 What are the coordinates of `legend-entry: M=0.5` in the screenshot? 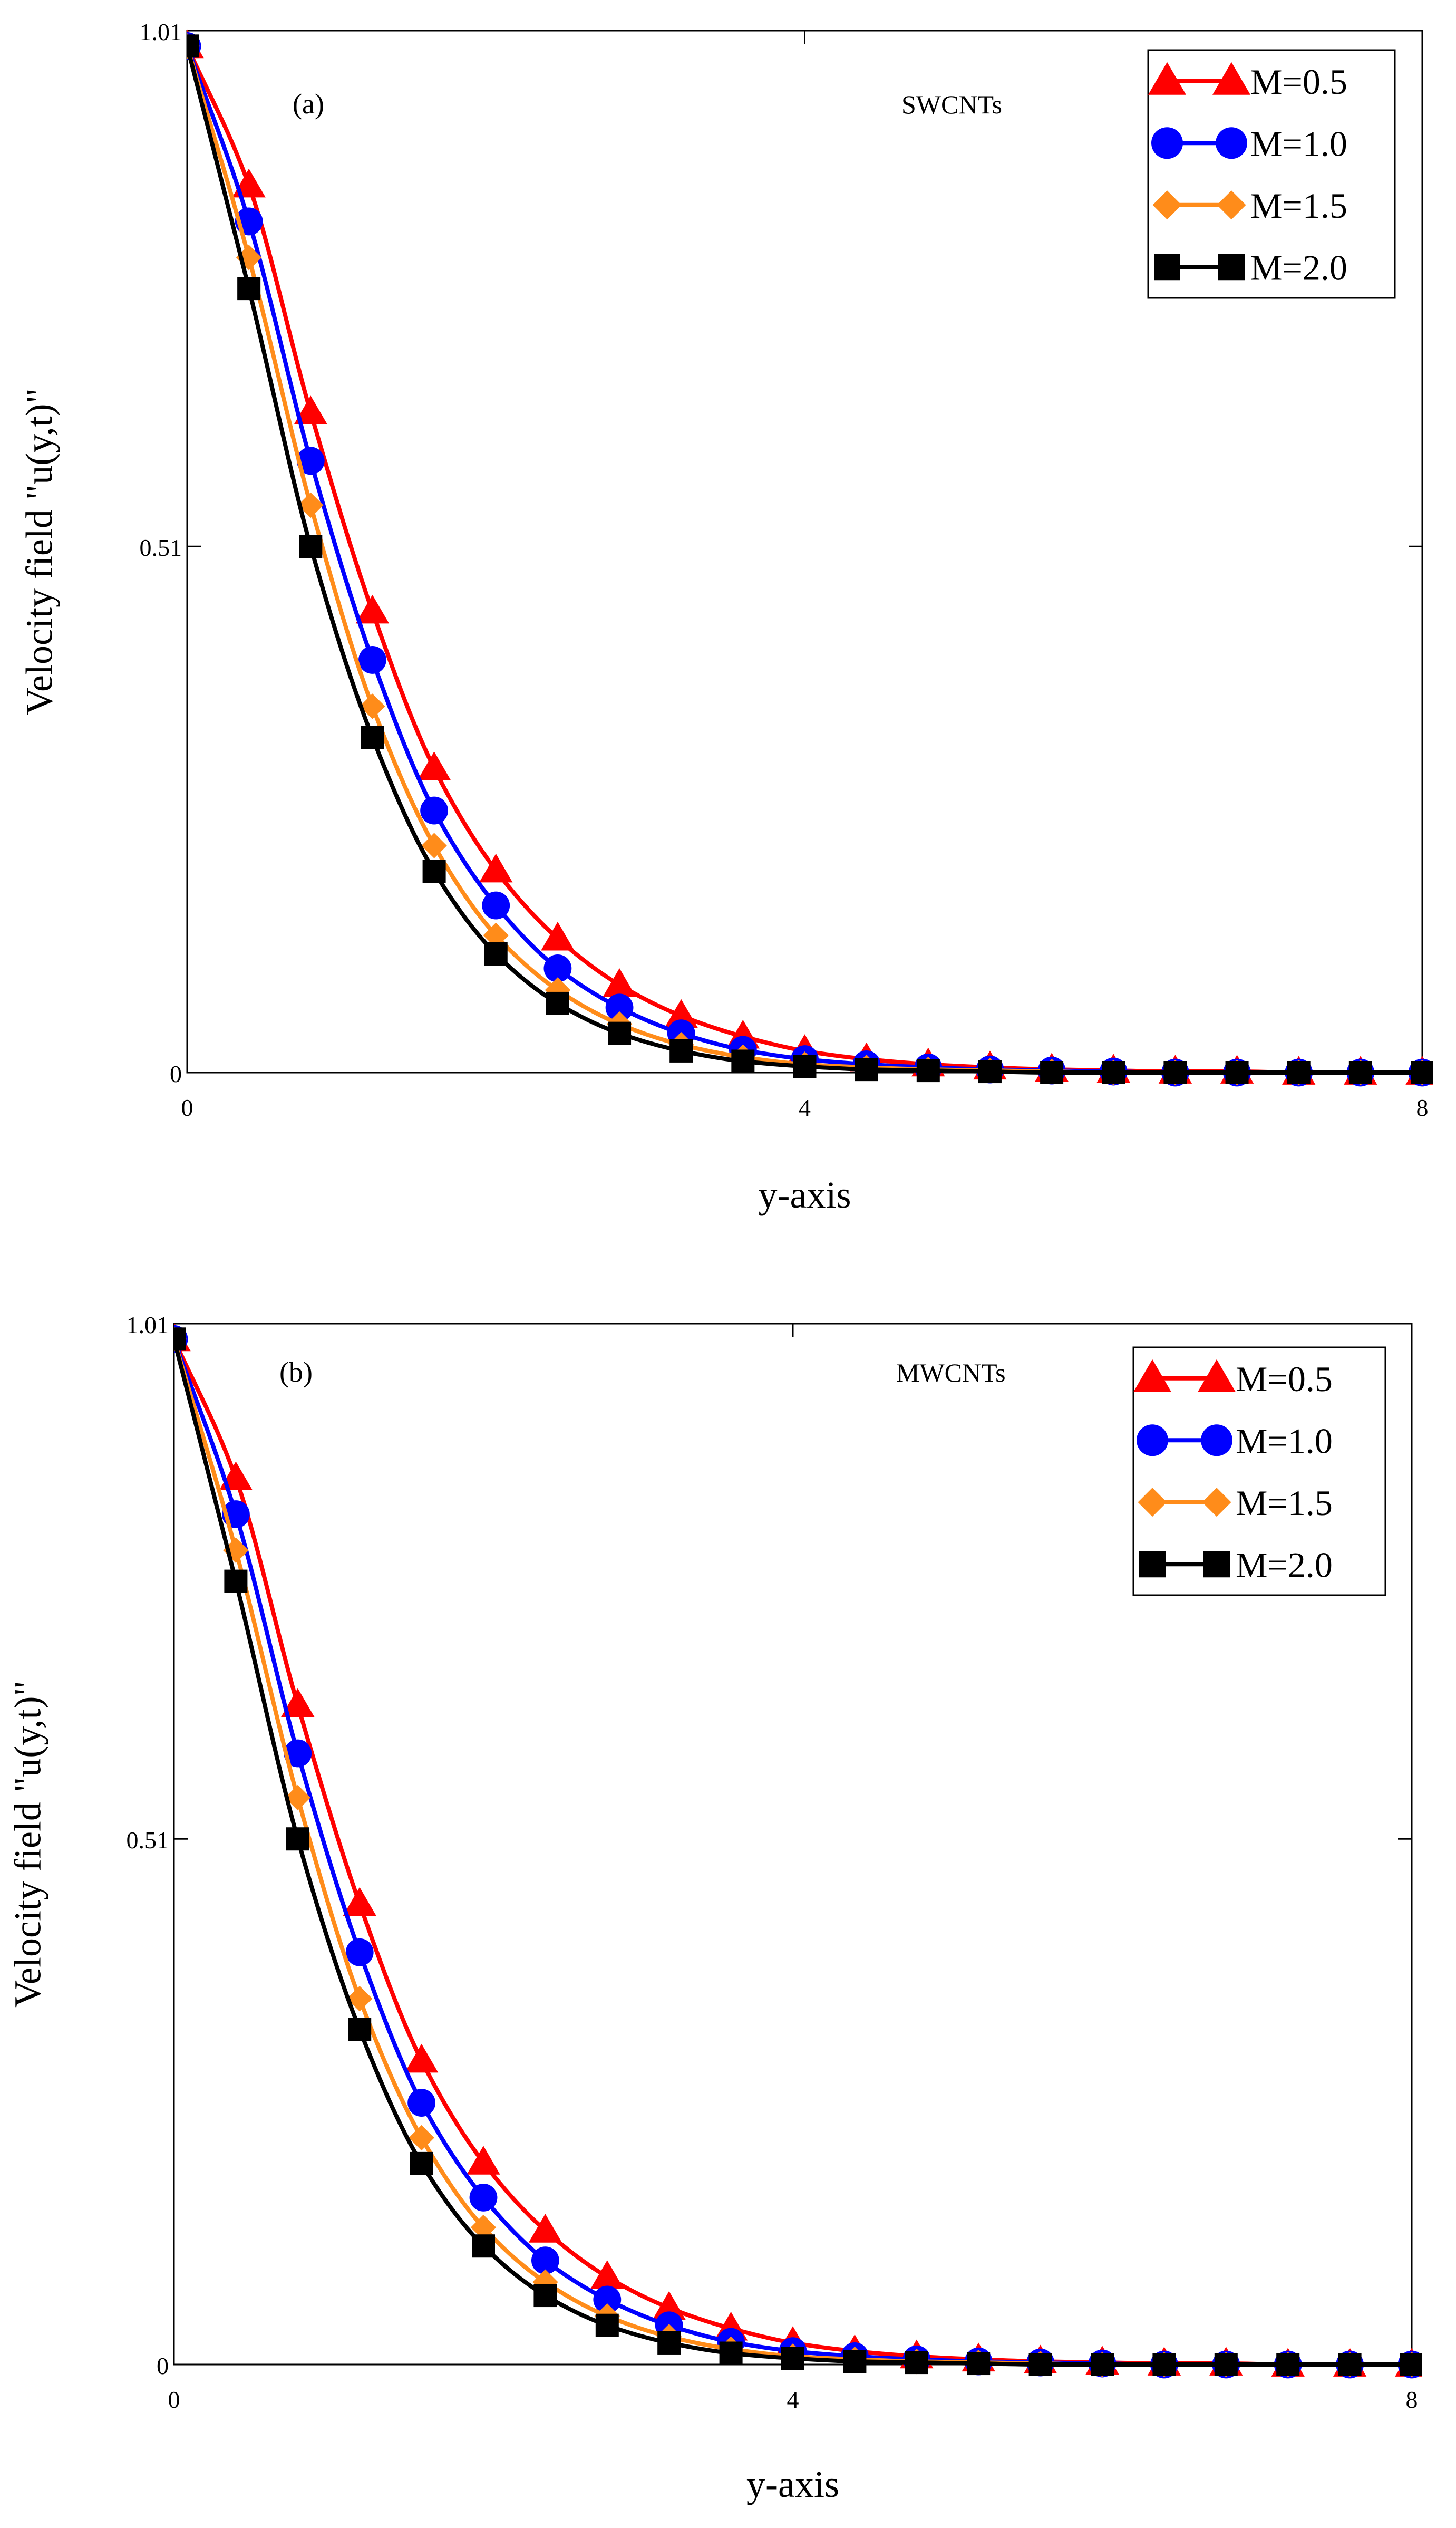 It's located at (1298, 82).